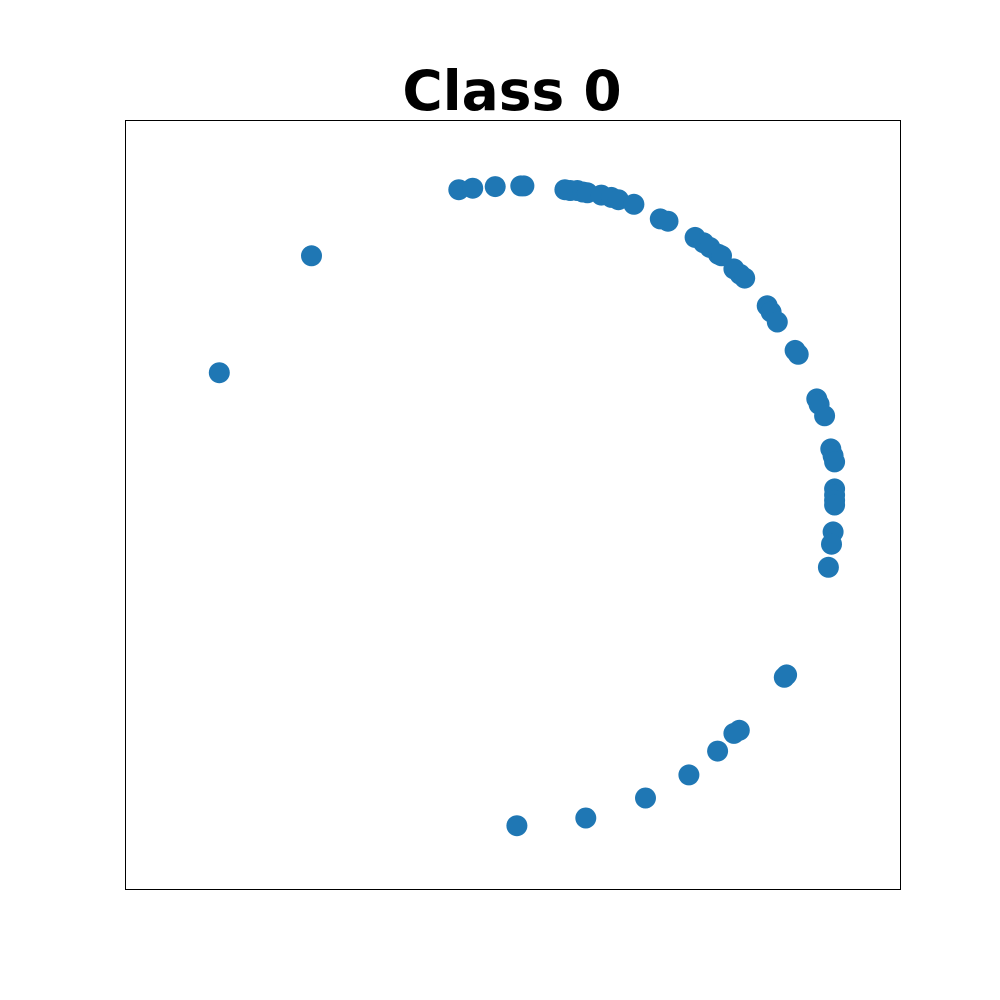 The width and height of the screenshot is (1000, 1000). What do you see at coordinates (511, 91) in the screenshot?
I see `chart-title: Class 0` at bounding box center [511, 91].